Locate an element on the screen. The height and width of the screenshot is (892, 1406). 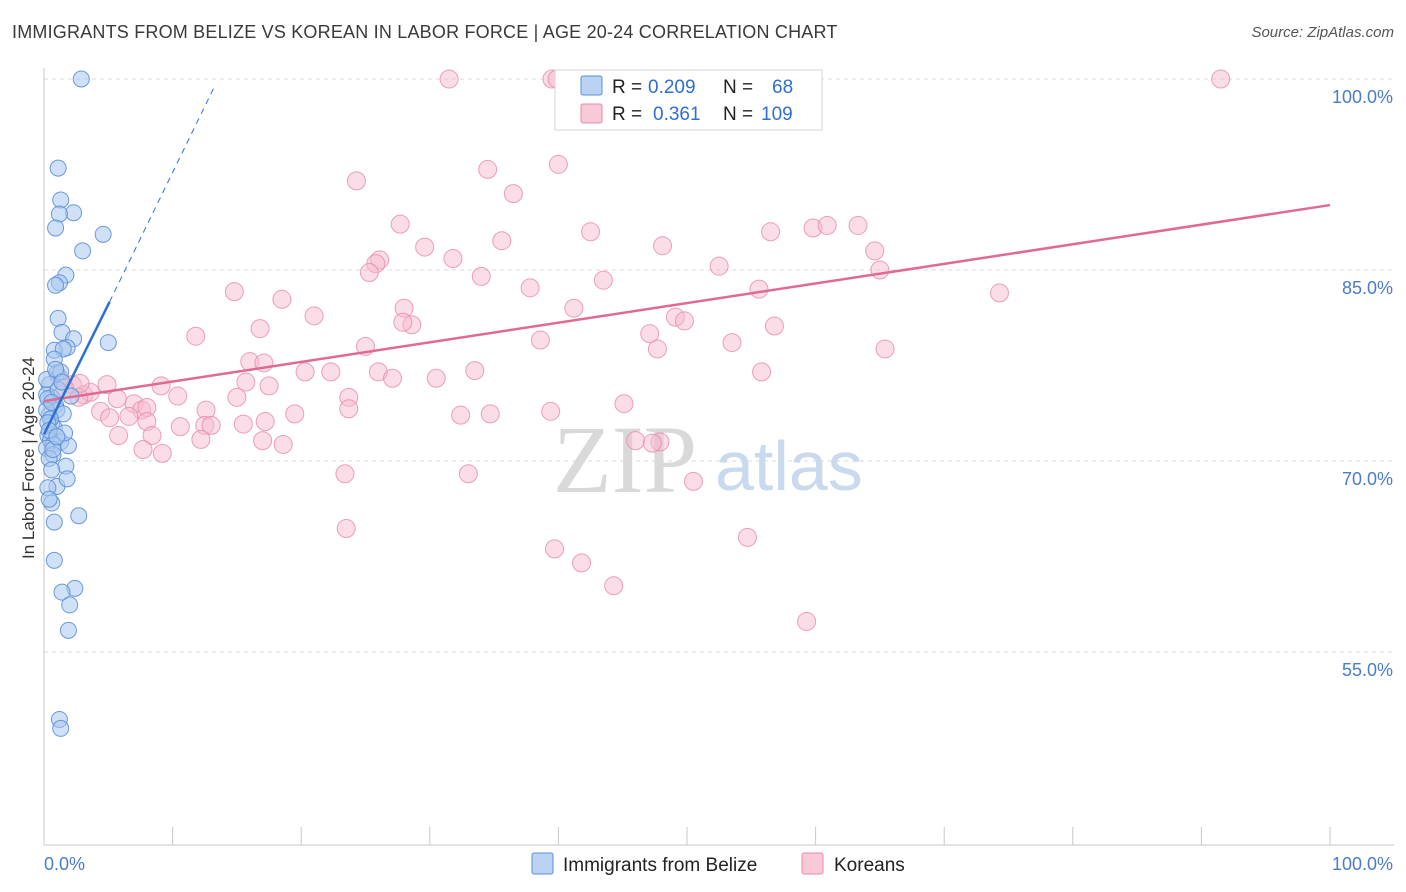
bottom-legend-label-belize: Immigrants from Belize is located at coordinates (660, 865).